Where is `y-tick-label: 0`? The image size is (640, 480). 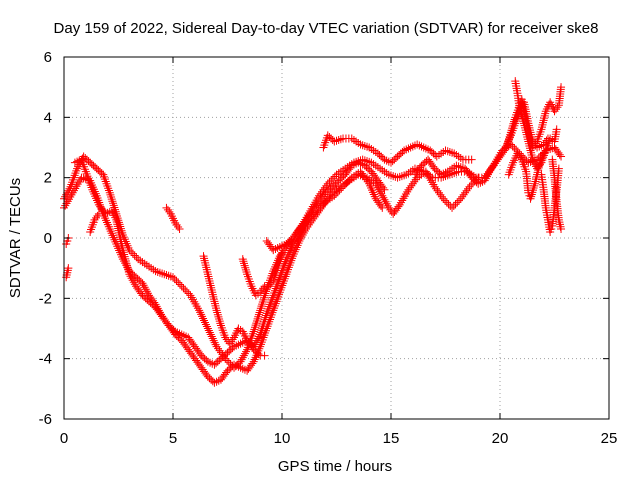 y-tick-label: 0 is located at coordinates (48, 238).